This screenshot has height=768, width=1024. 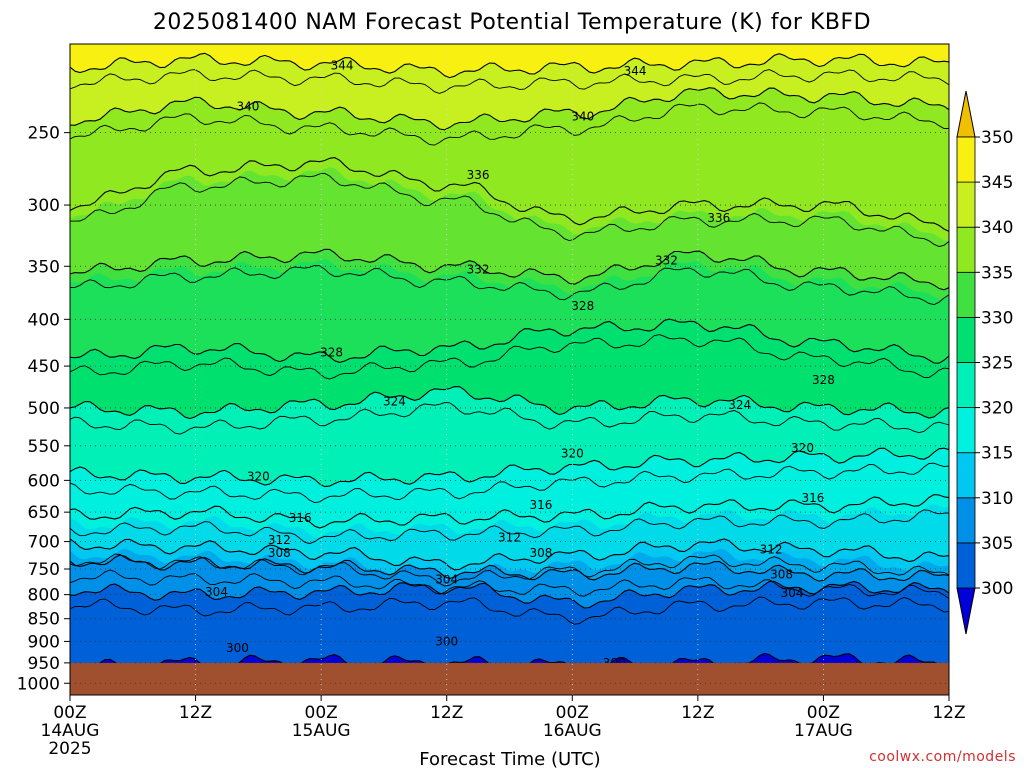 What do you see at coordinates (44, 642) in the screenshot?
I see `y-tick-label-900: 900` at bounding box center [44, 642].